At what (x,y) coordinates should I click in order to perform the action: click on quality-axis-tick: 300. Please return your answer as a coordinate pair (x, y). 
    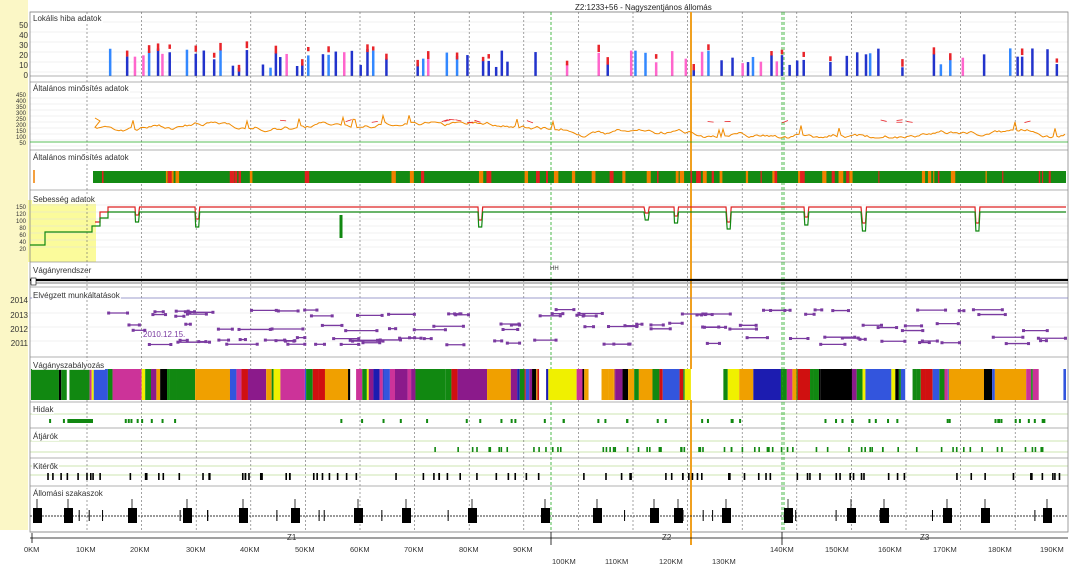
    Looking at the image, I should click on (20, 114).